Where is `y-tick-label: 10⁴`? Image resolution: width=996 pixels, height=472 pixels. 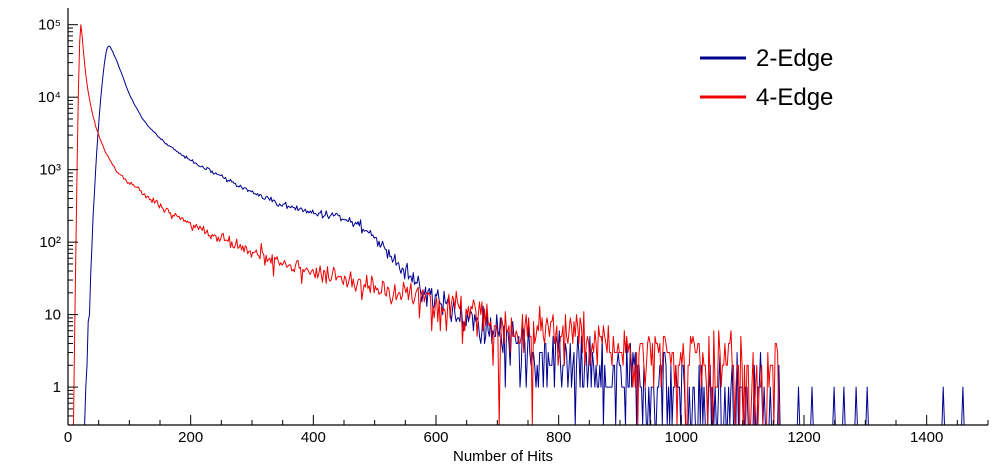 y-tick-label: 10⁴ is located at coordinates (49, 97).